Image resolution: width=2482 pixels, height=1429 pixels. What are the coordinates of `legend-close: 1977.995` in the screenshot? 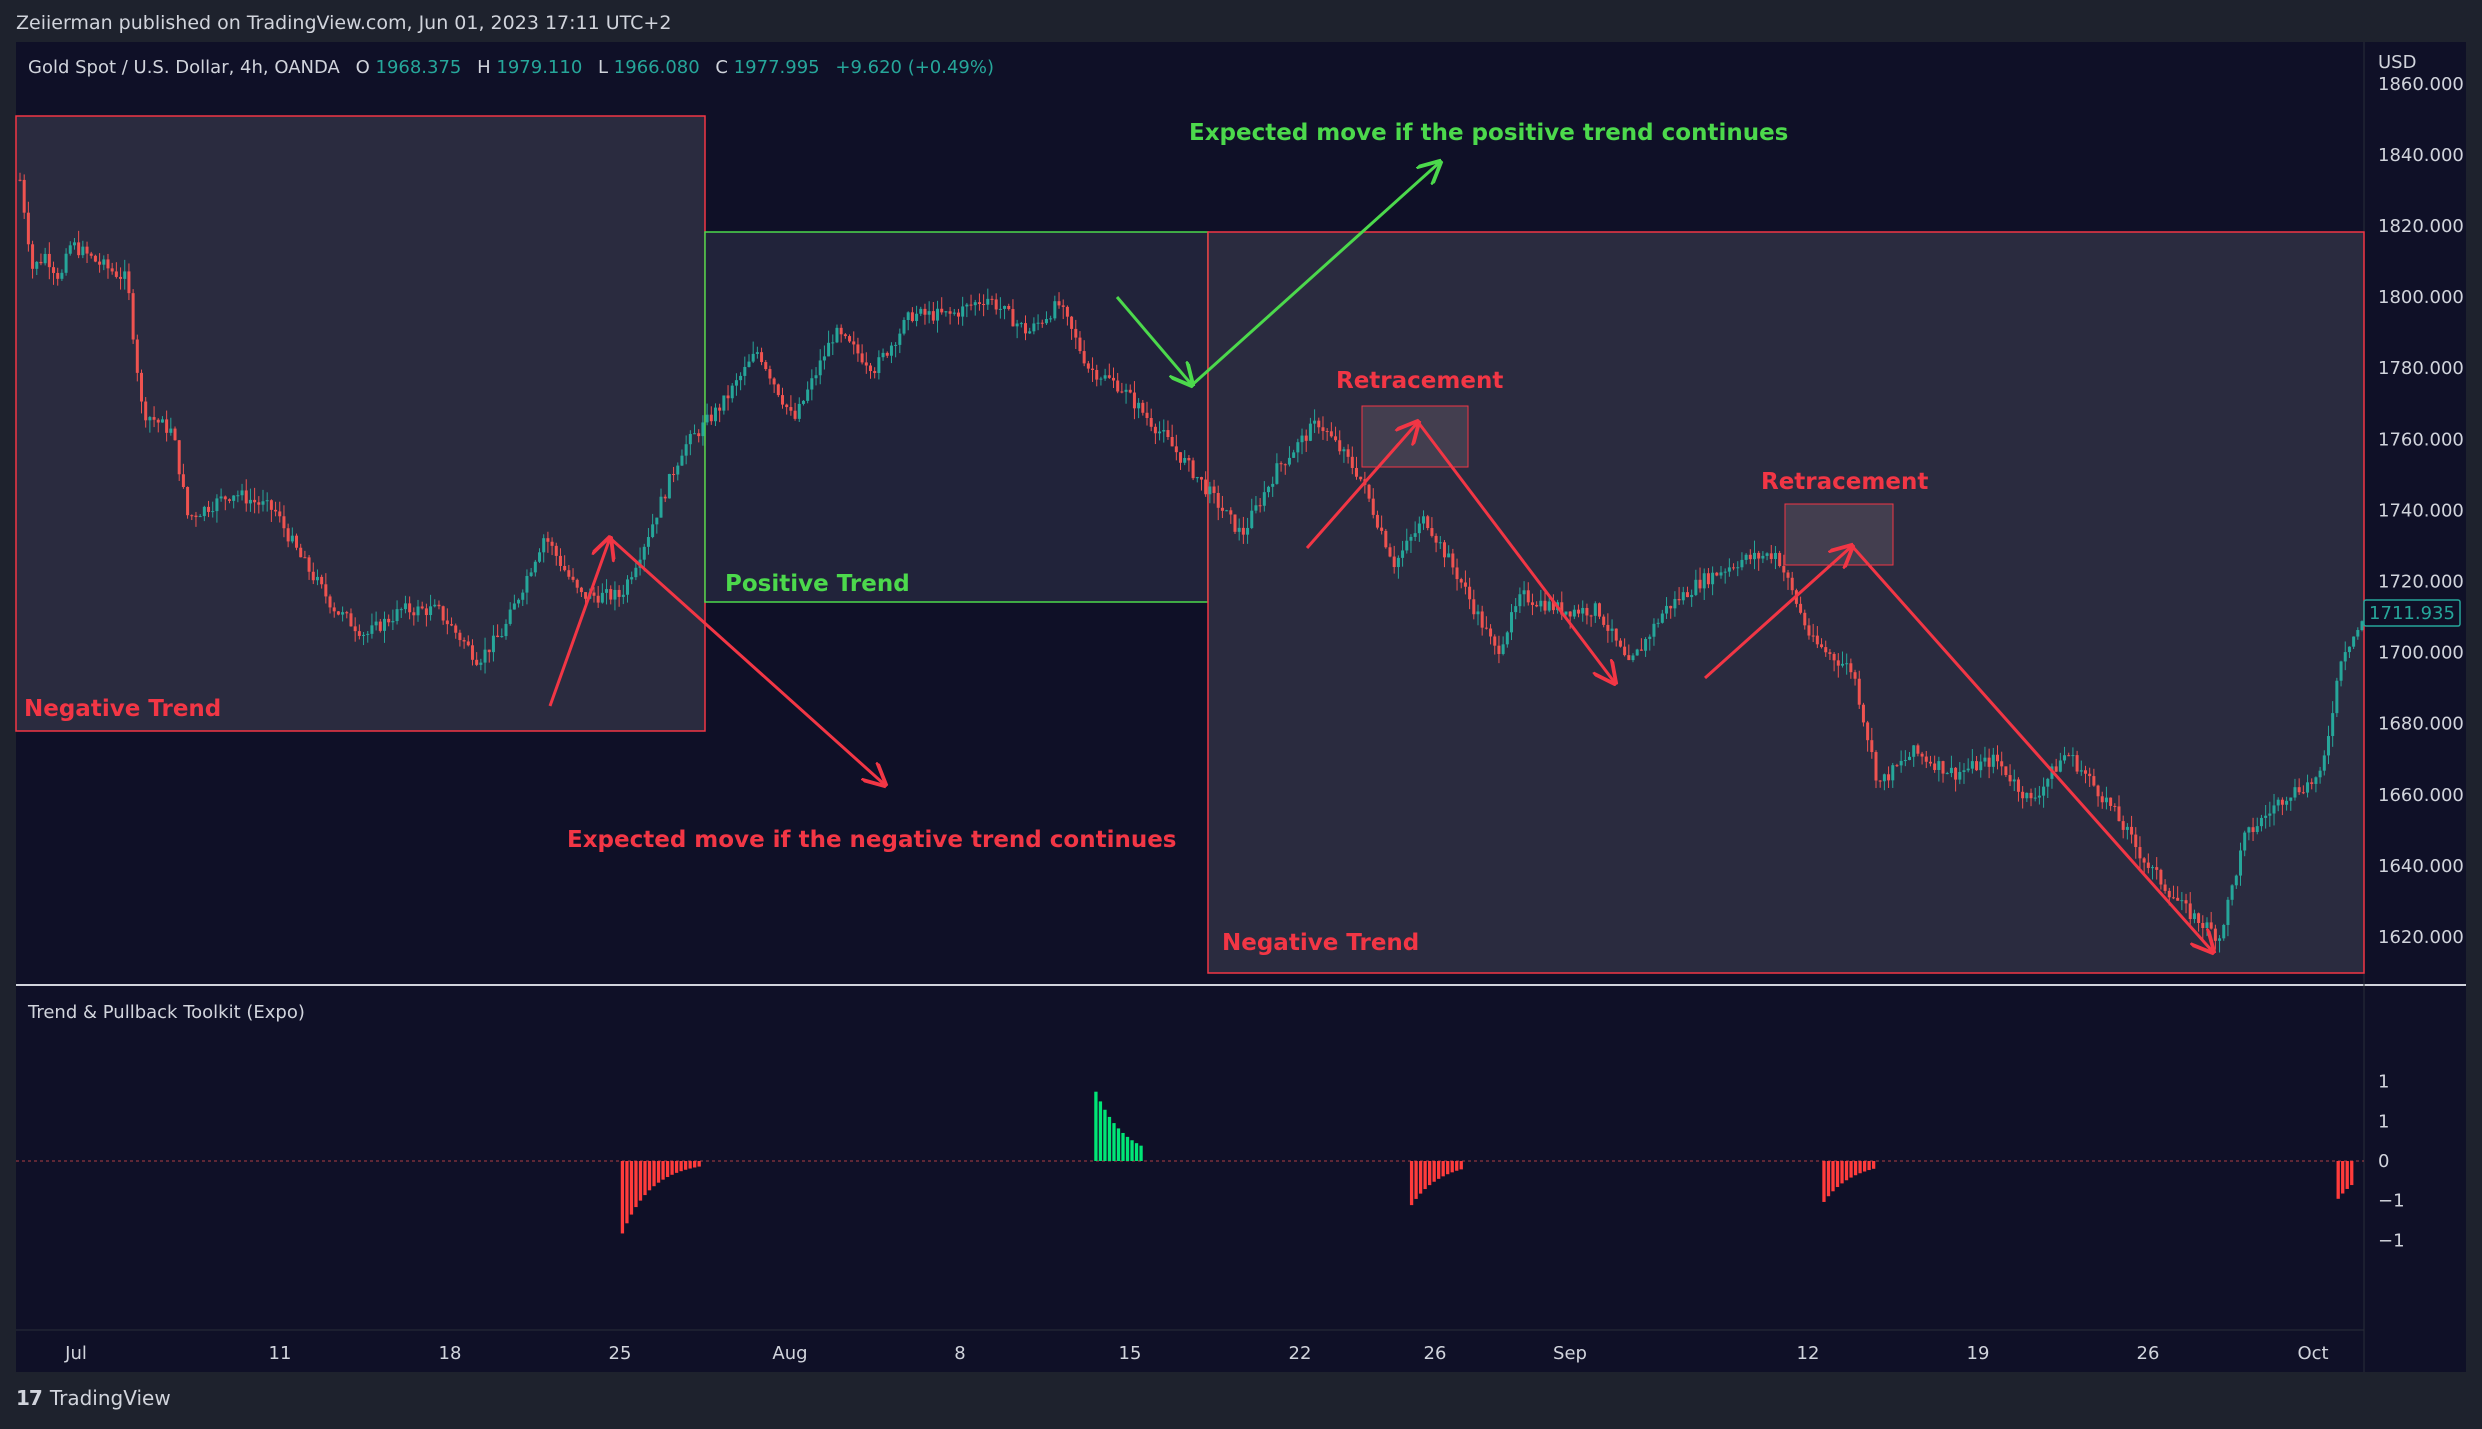 It's located at (777, 67).